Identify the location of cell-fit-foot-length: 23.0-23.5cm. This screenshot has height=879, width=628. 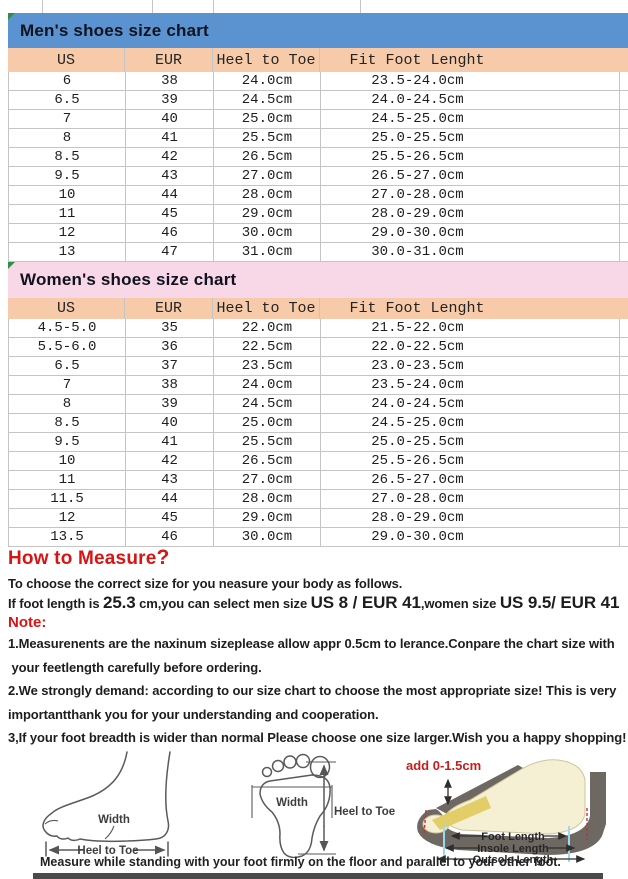
(417, 366).